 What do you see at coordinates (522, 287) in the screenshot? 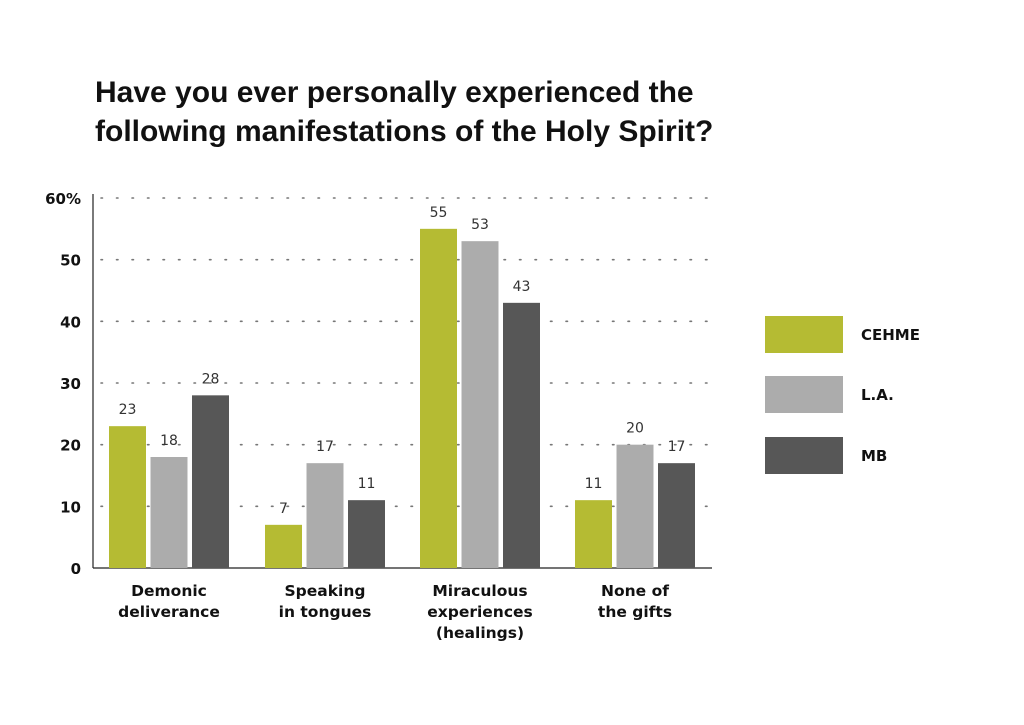
I see `data-label: 43` at bounding box center [522, 287].